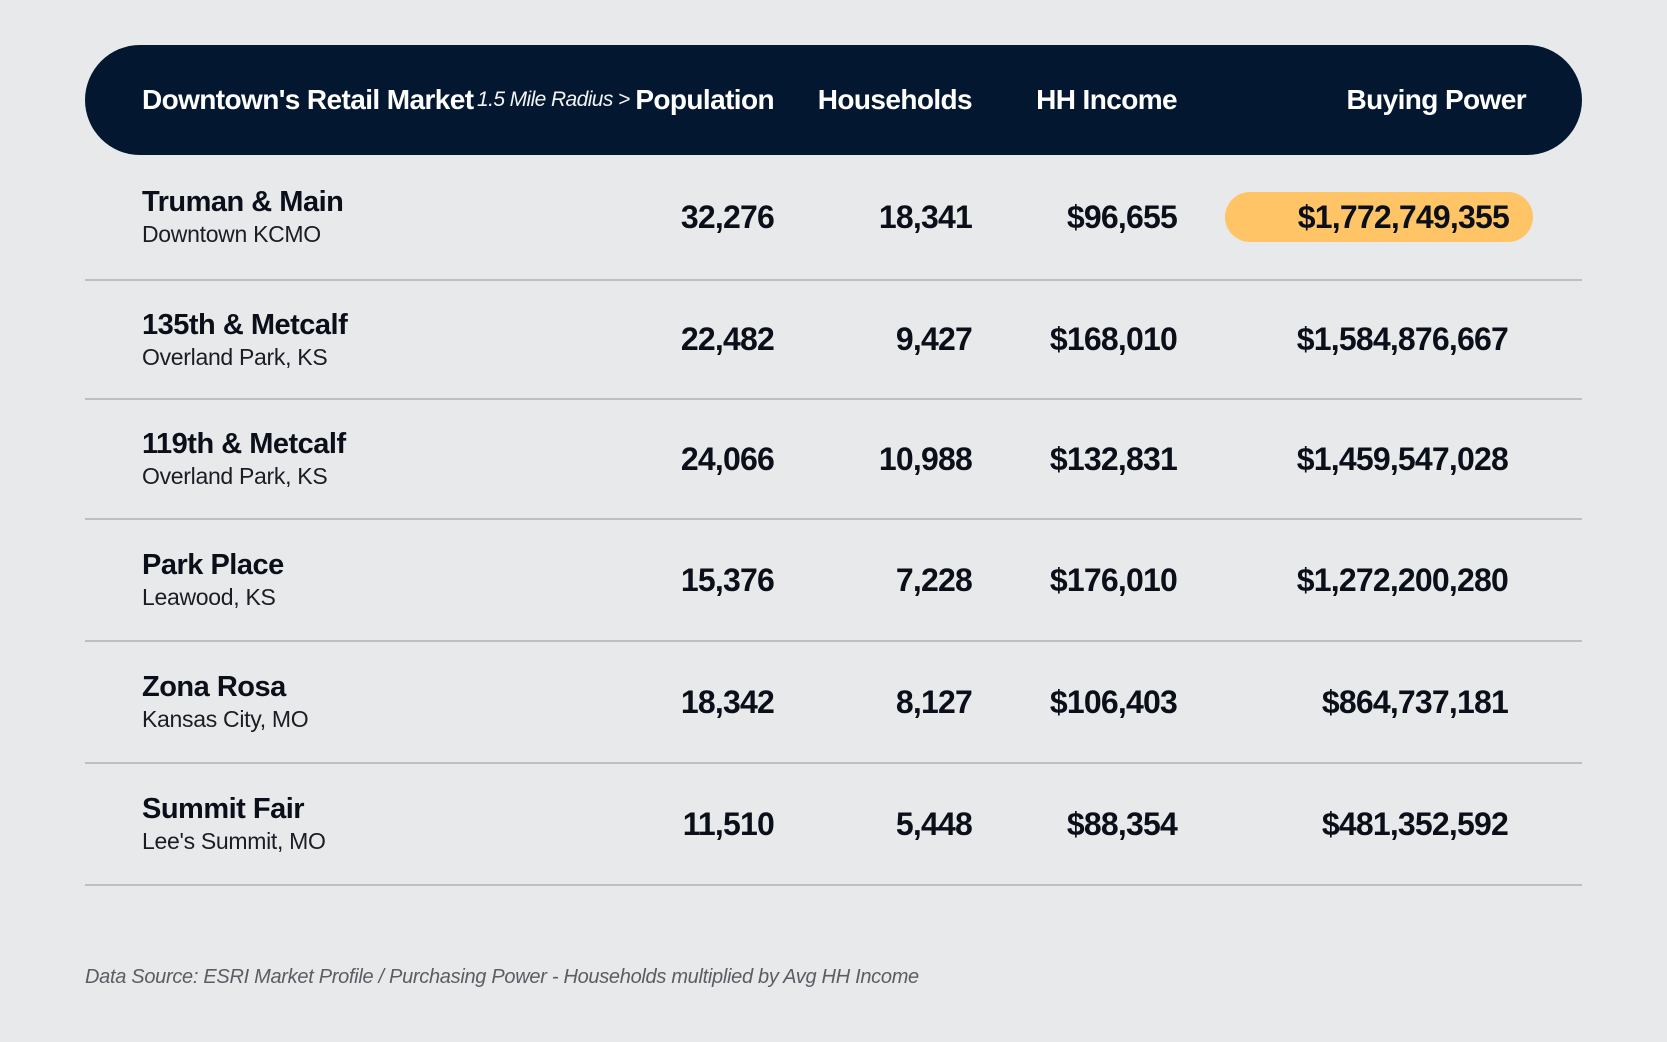 The height and width of the screenshot is (1042, 1667). I want to click on population-value: 15,376, so click(727, 579).